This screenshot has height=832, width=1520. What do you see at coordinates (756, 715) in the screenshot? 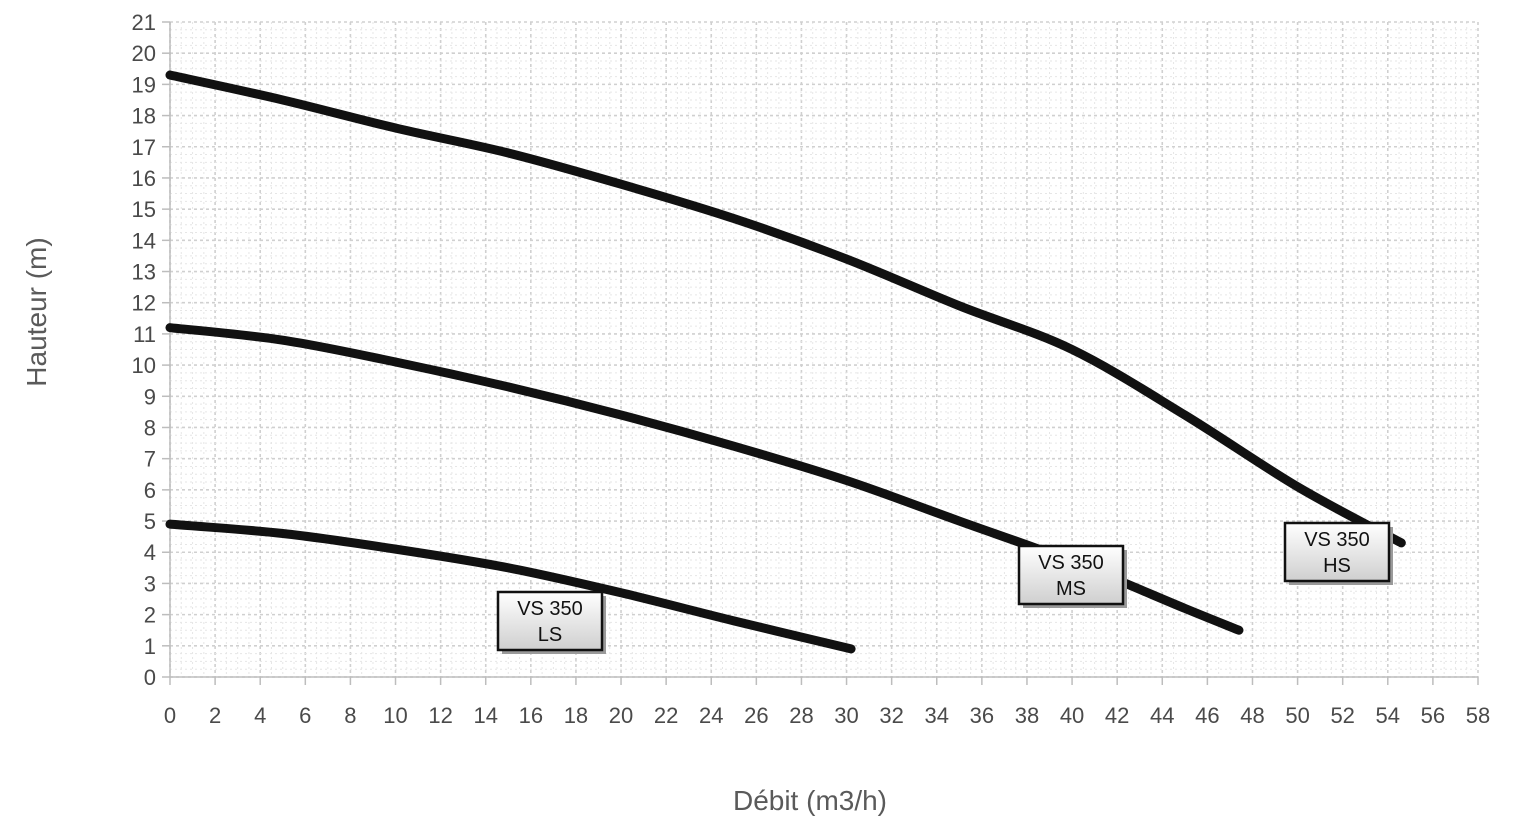
I see `x-tick-label: 26` at bounding box center [756, 715].